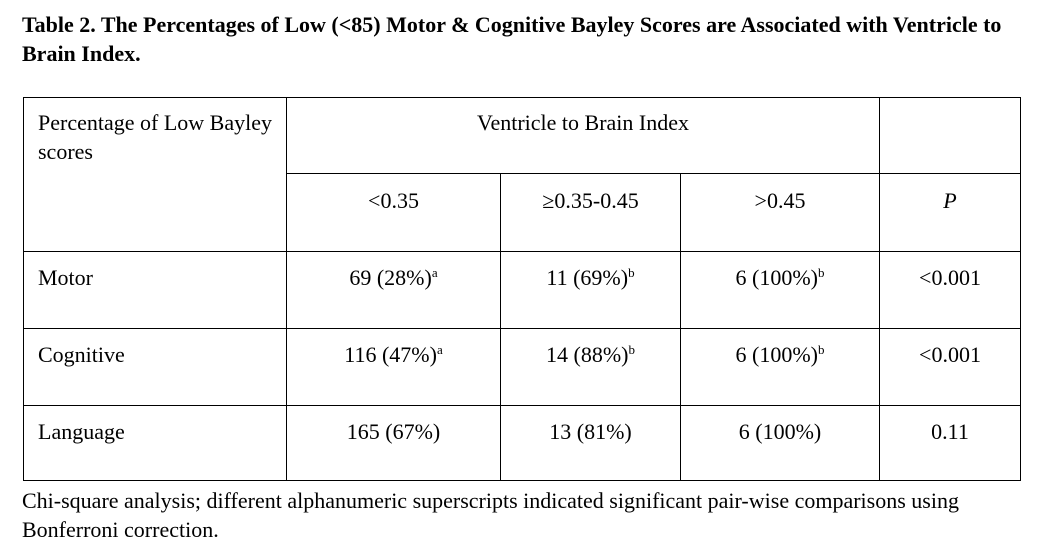 The image size is (1050, 557). I want to click on row-label-cognitive: Cognitive, so click(81, 354).